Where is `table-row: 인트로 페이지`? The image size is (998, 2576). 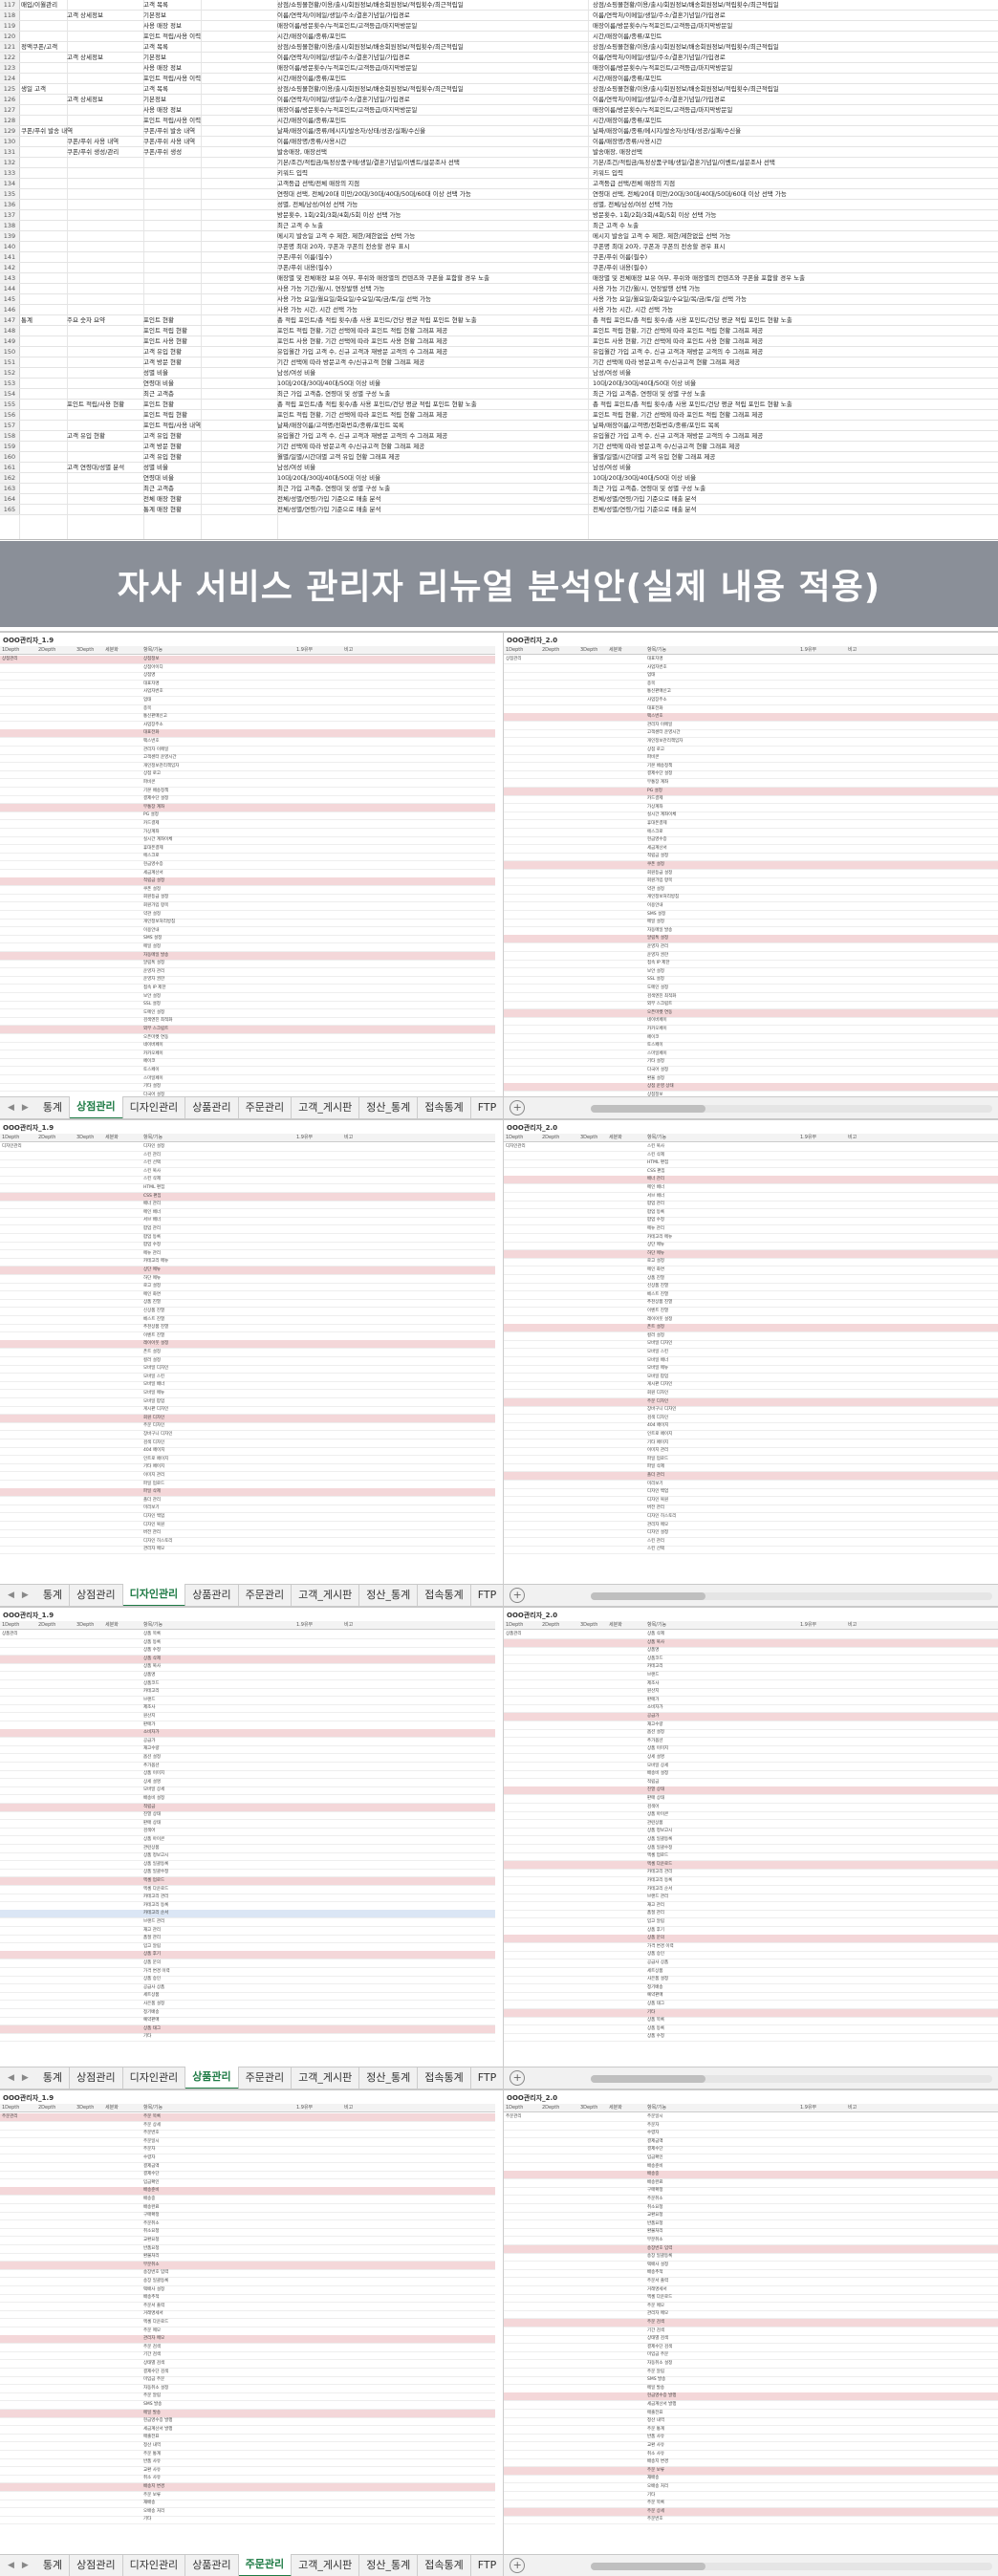 table-row: 인트로 페이지 is located at coordinates (751, 1435).